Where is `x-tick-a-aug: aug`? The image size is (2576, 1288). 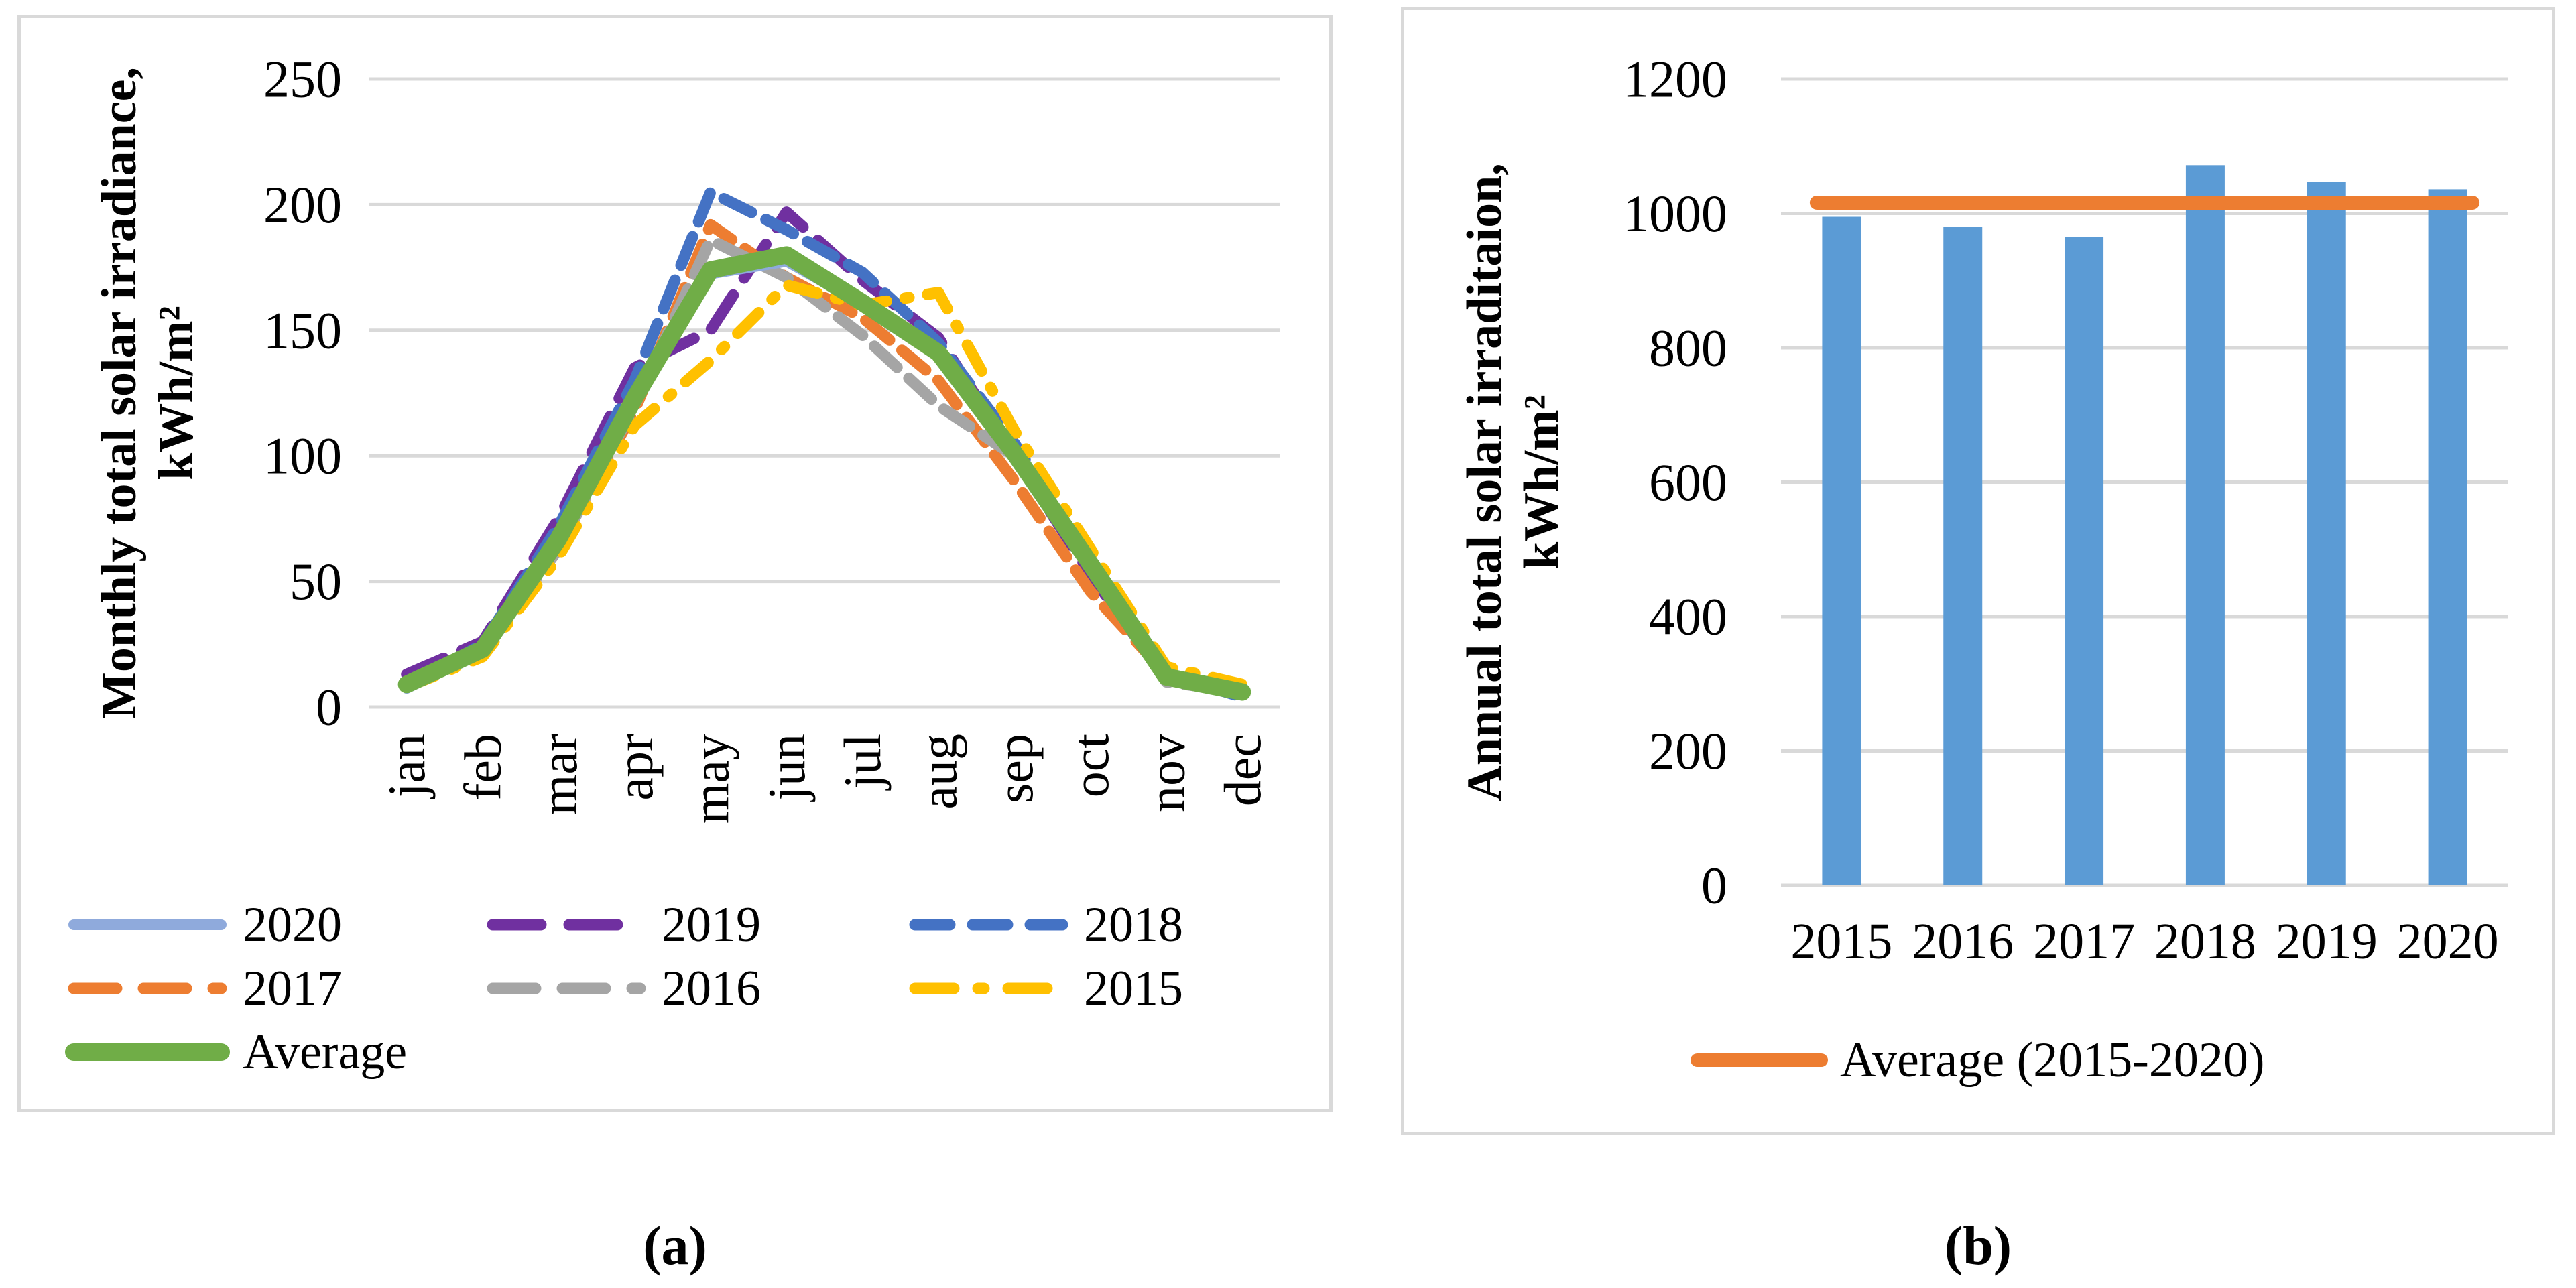 x-tick-a-aug: aug is located at coordinates (939, 772).